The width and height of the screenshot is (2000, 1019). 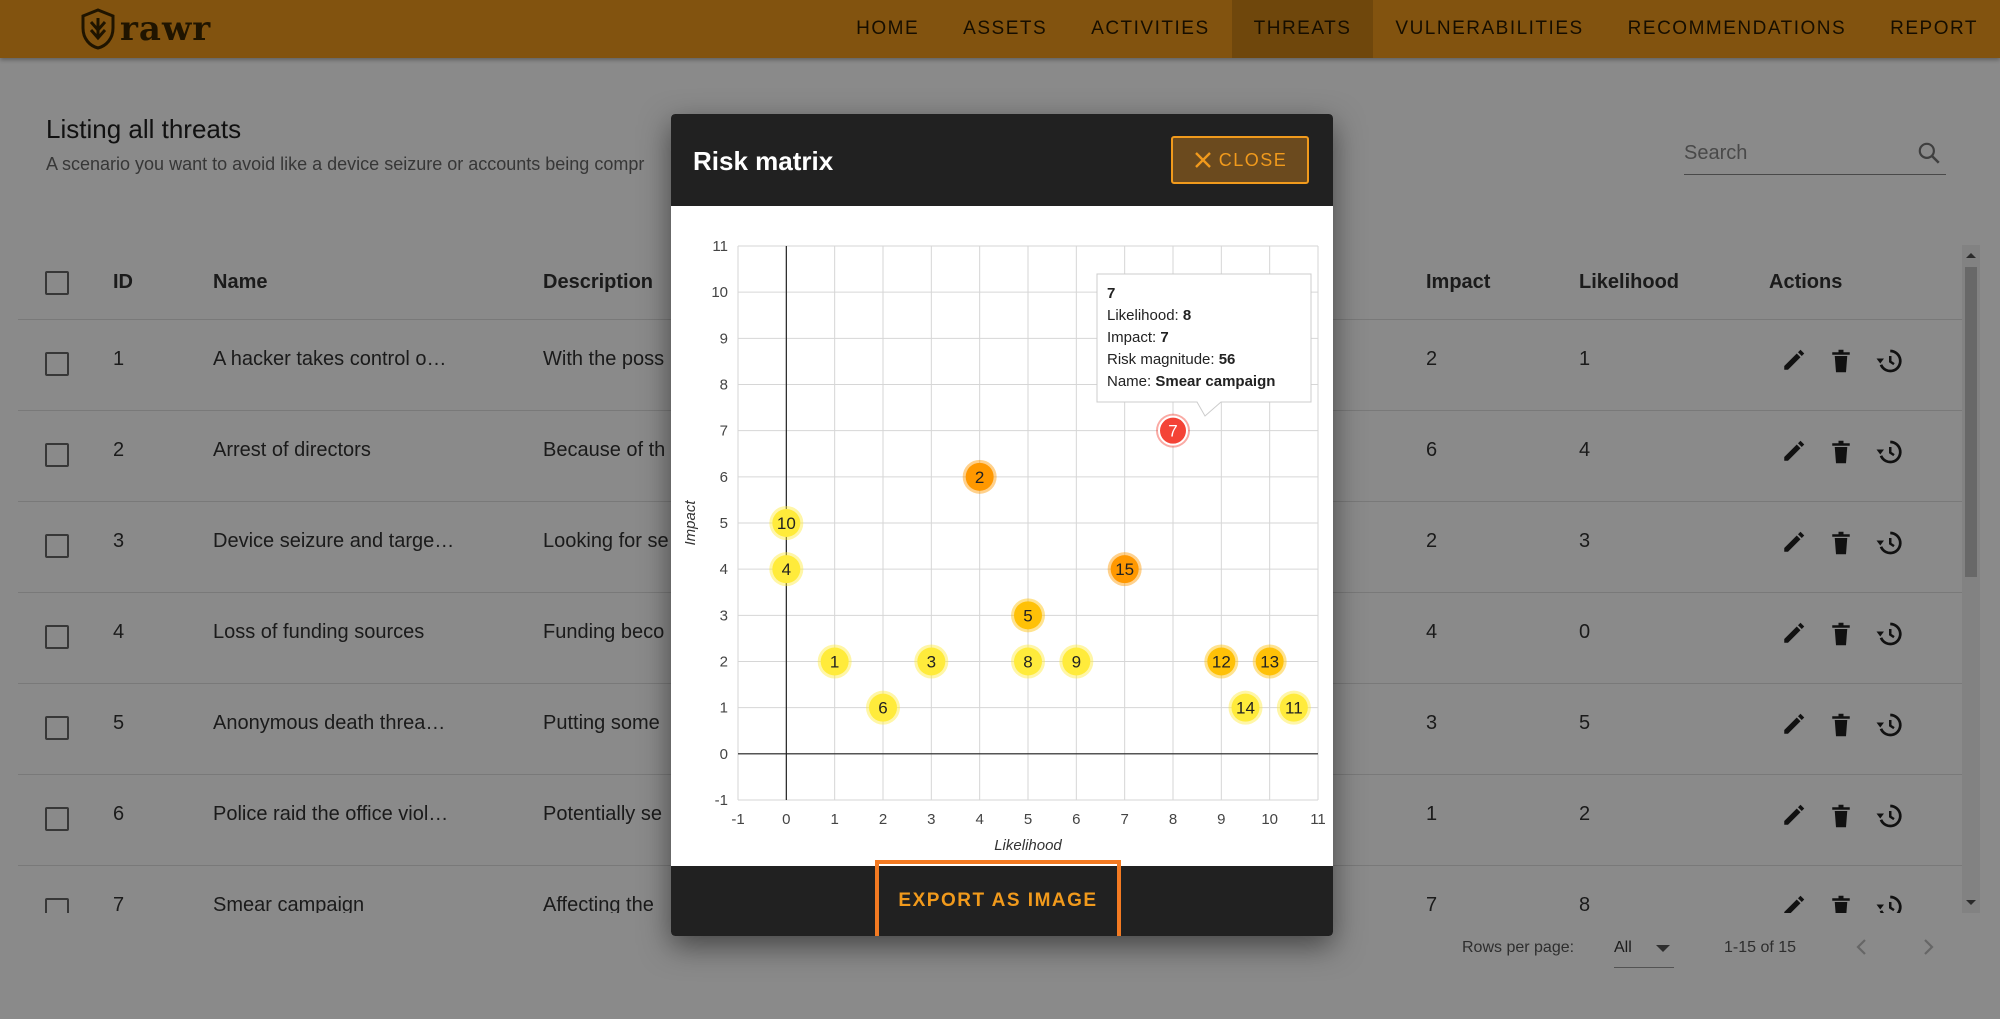 What do you see at coordinates (1644, 949) in the screenshot?
I see `rows-per-page-select: All` at bounding box center [1644, 949].